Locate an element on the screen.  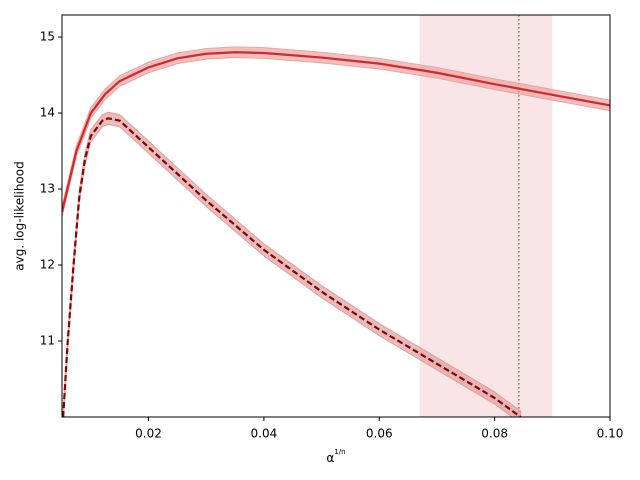
x-label-exponent: 1/n is located at coordinates (339, 452).